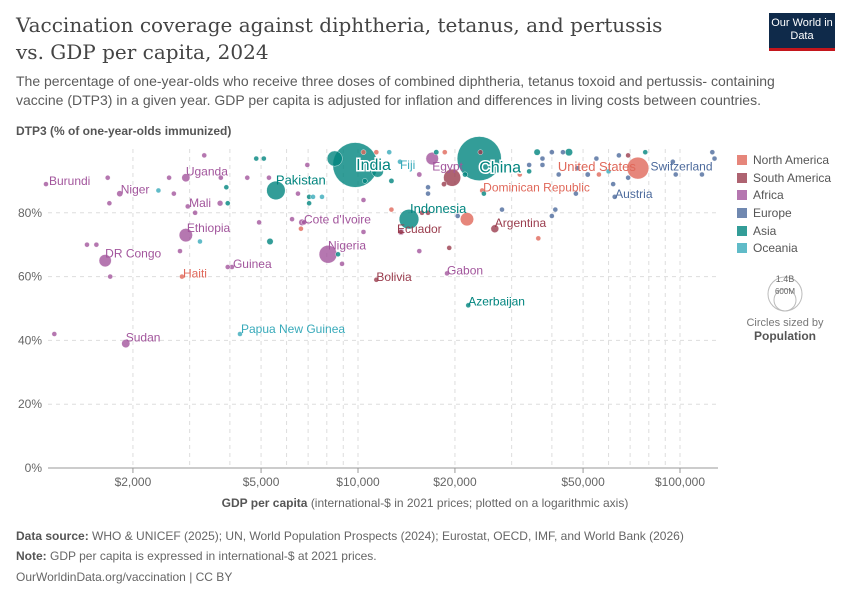 Image resolution: width=850 pixels, height=600 pixels. What do you see at coordinates (46, 184) in the screenshot?
I see `data-point-burundi` at bounding box center [46, 184].